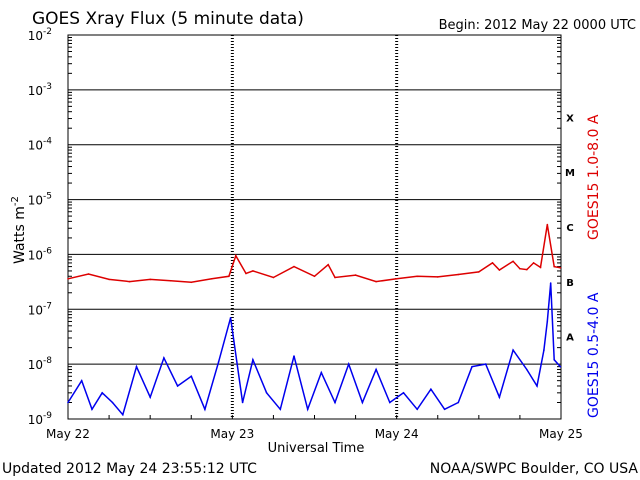  Describe the element at coordinates (570, 283) in the screenshot. I see `flare-class-label: B` at that location.